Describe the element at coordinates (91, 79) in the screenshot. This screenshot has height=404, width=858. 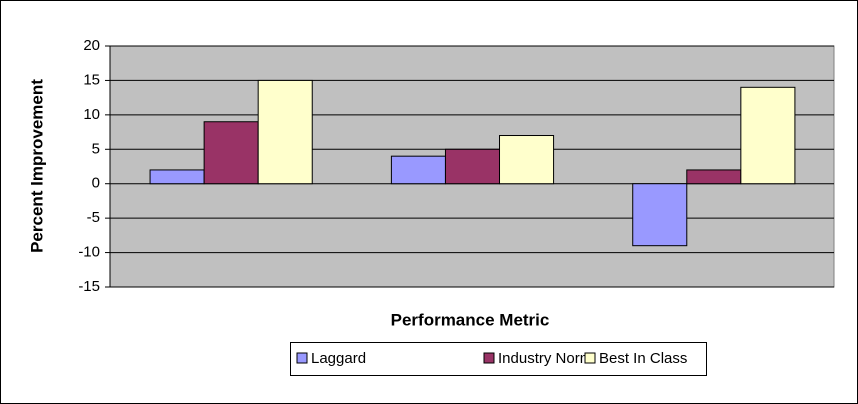
I see `y-tick-label: 15` at that location.